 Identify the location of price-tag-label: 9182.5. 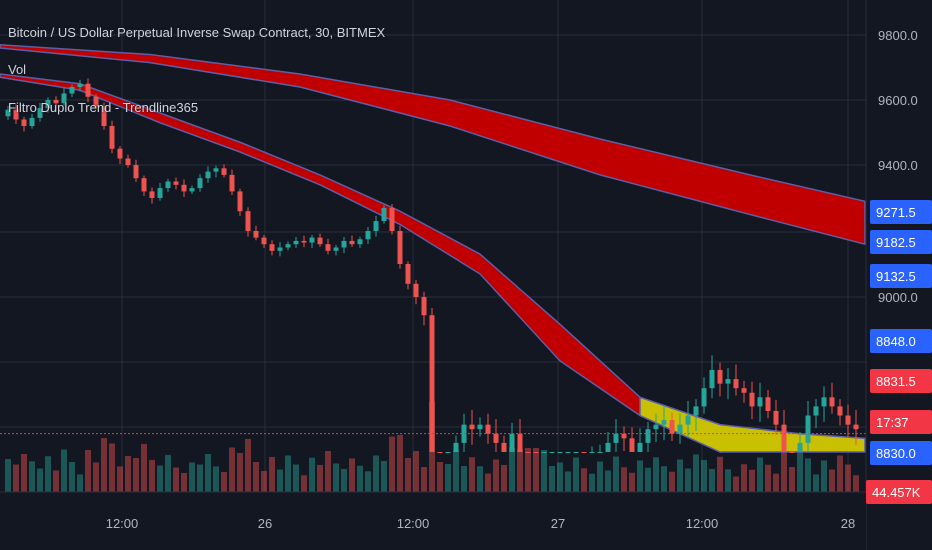
(896, 242).